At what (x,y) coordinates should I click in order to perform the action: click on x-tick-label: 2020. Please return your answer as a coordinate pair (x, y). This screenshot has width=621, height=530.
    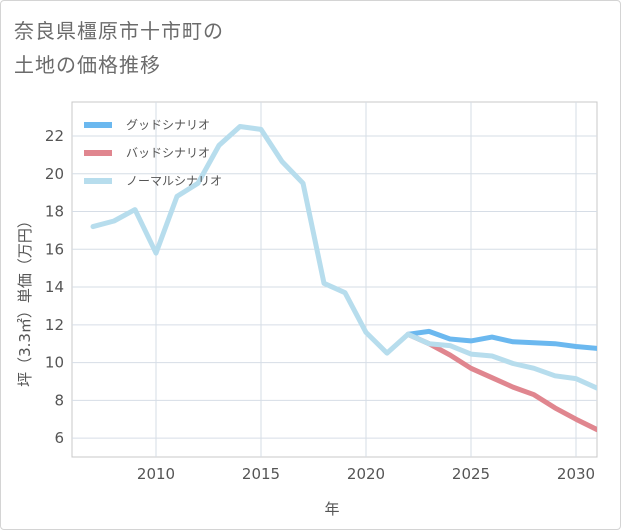
    Looking at the image, I should click on (366, 474).